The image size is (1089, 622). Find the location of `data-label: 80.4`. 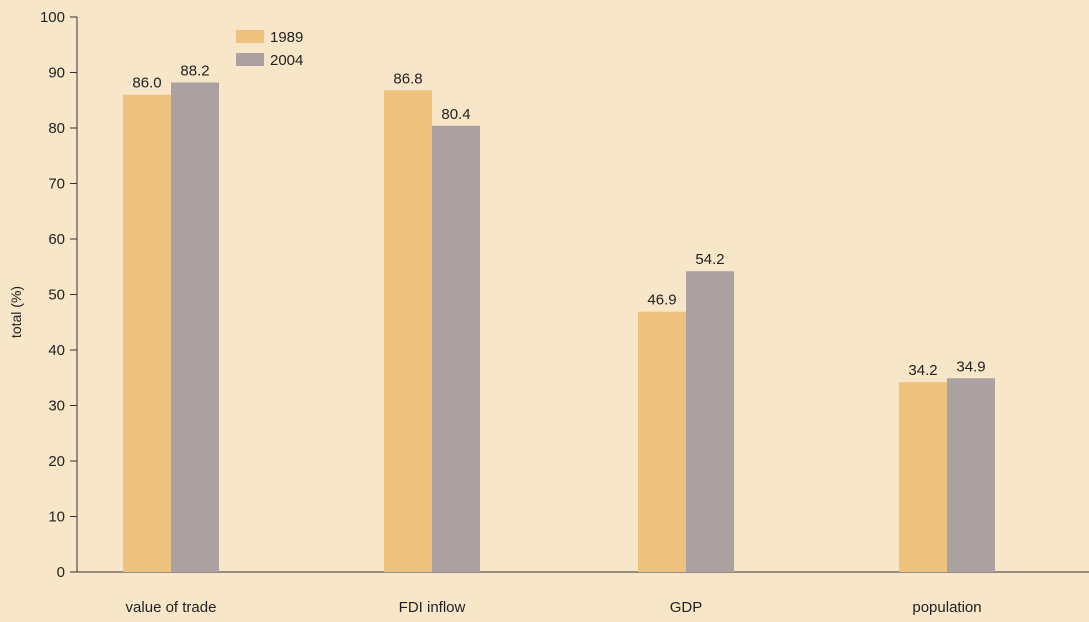

data-label: 80.4 is located at coordinates (455, 114).